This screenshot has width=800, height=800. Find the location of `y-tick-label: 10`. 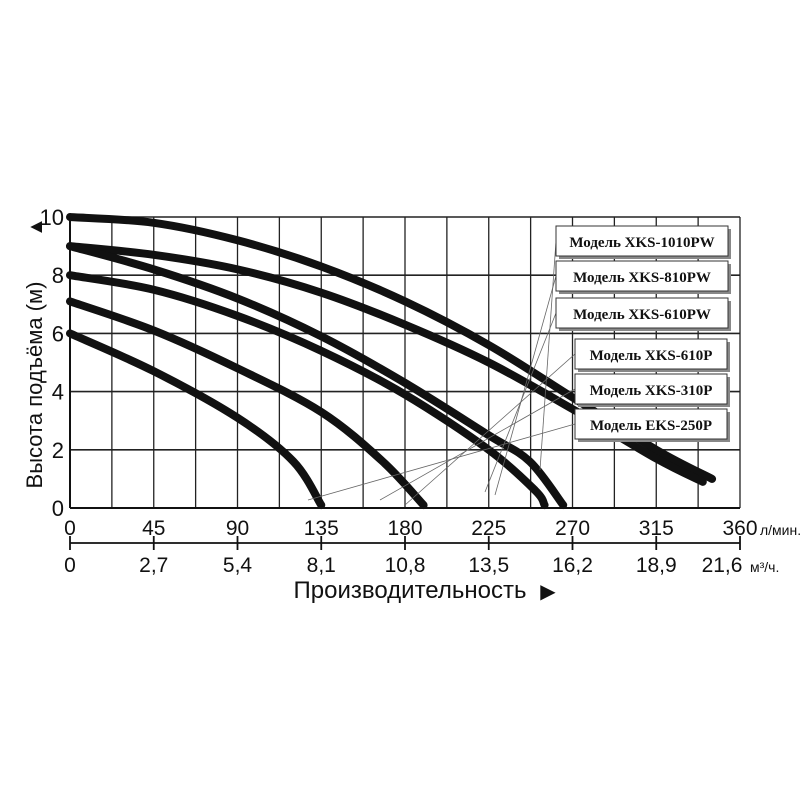

y-tick-label: 10 is located at coordinates (52, 217).